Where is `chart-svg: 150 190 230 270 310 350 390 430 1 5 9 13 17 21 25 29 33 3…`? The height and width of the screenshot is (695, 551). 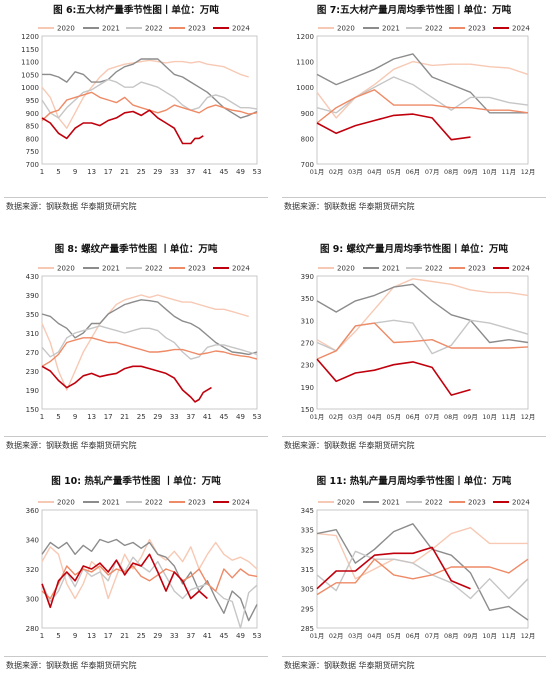
chart-svg: 150 190 230 270 310 350 390 430 1 5 9 13 17 21 25 29 33 3… is located at coordinates (144, 343).